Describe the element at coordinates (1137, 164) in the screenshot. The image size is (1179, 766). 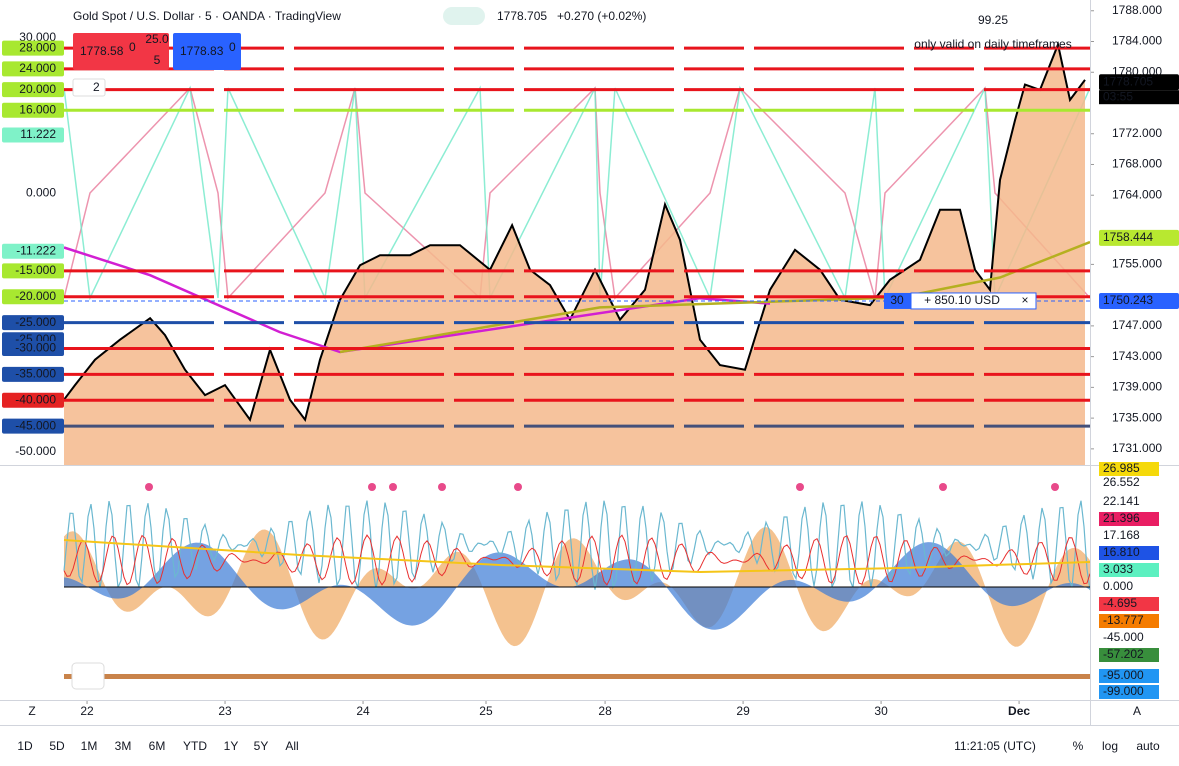
I see `y-tick-label: 1768.000` at that location.